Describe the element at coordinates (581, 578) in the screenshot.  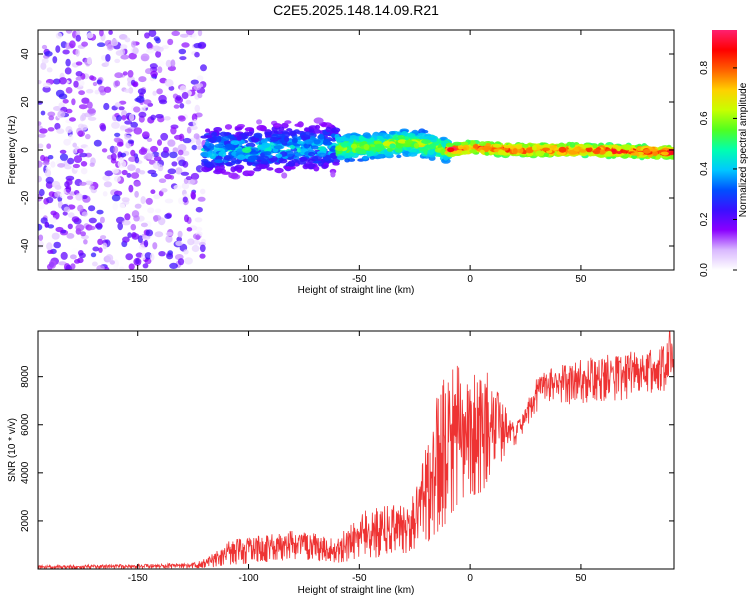
I see `snr-x-tick-label: 50` at that location.